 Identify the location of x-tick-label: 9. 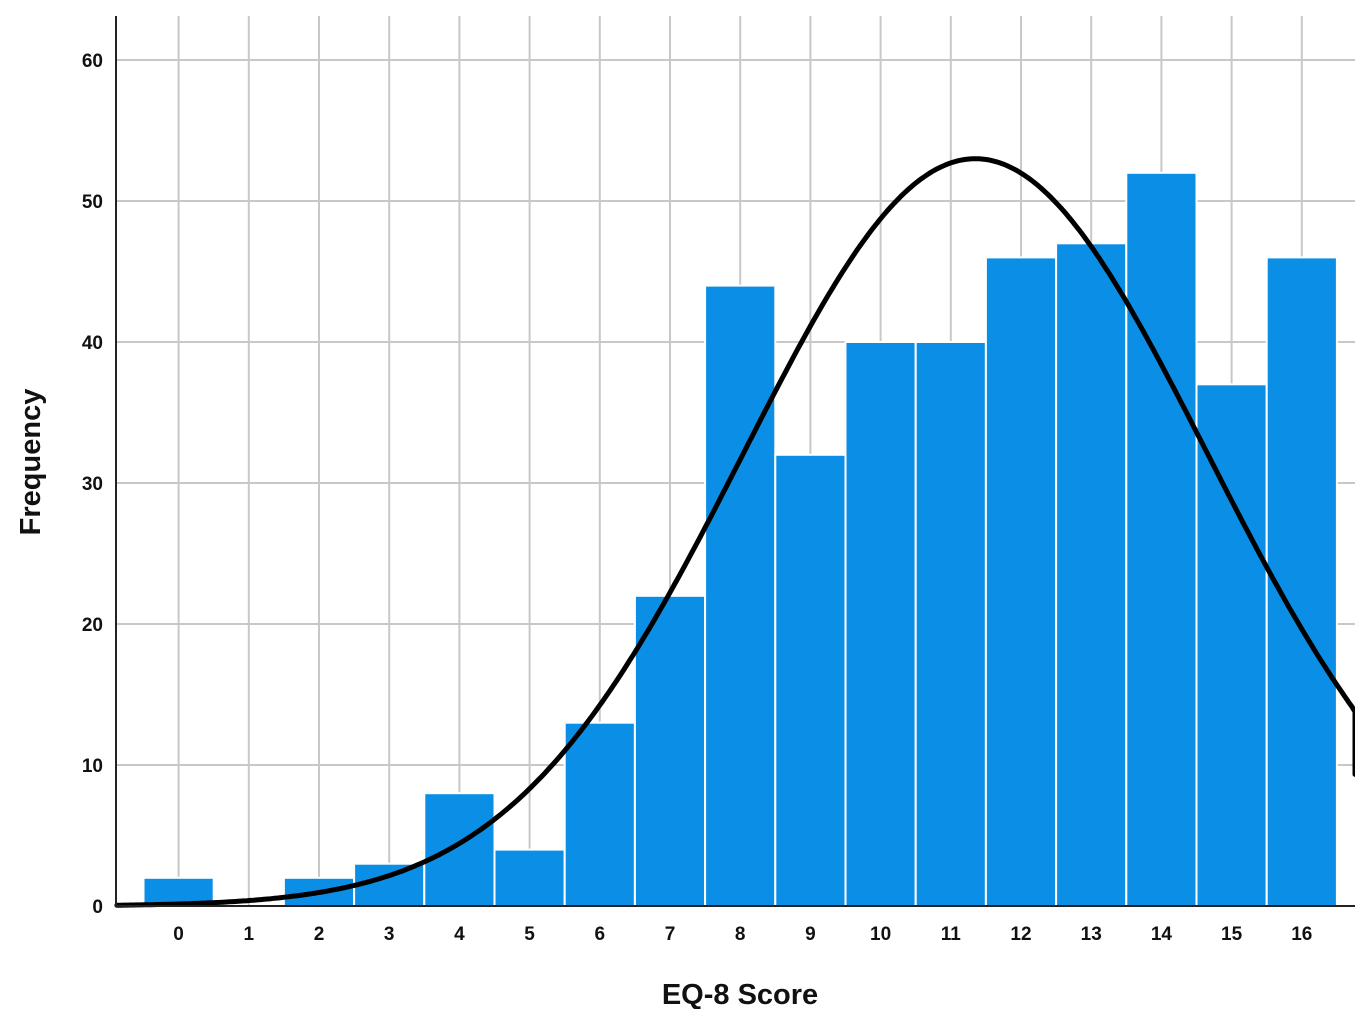
(810, 934).